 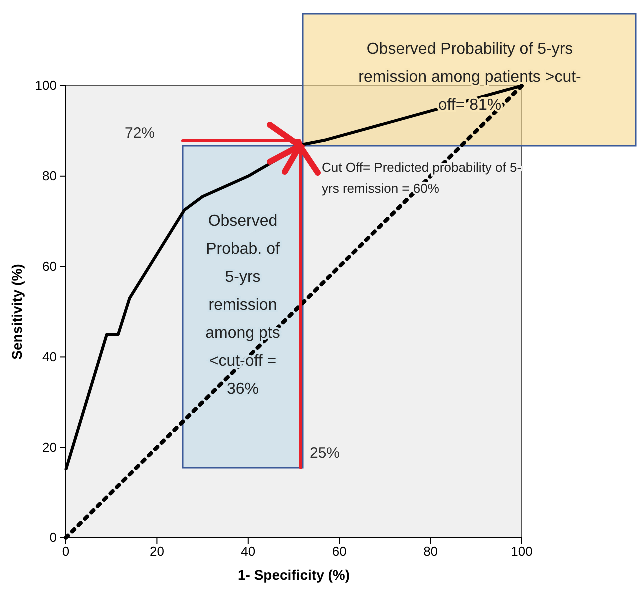 I want to click on y-tick-label: 100, so click(x=46, y=86).